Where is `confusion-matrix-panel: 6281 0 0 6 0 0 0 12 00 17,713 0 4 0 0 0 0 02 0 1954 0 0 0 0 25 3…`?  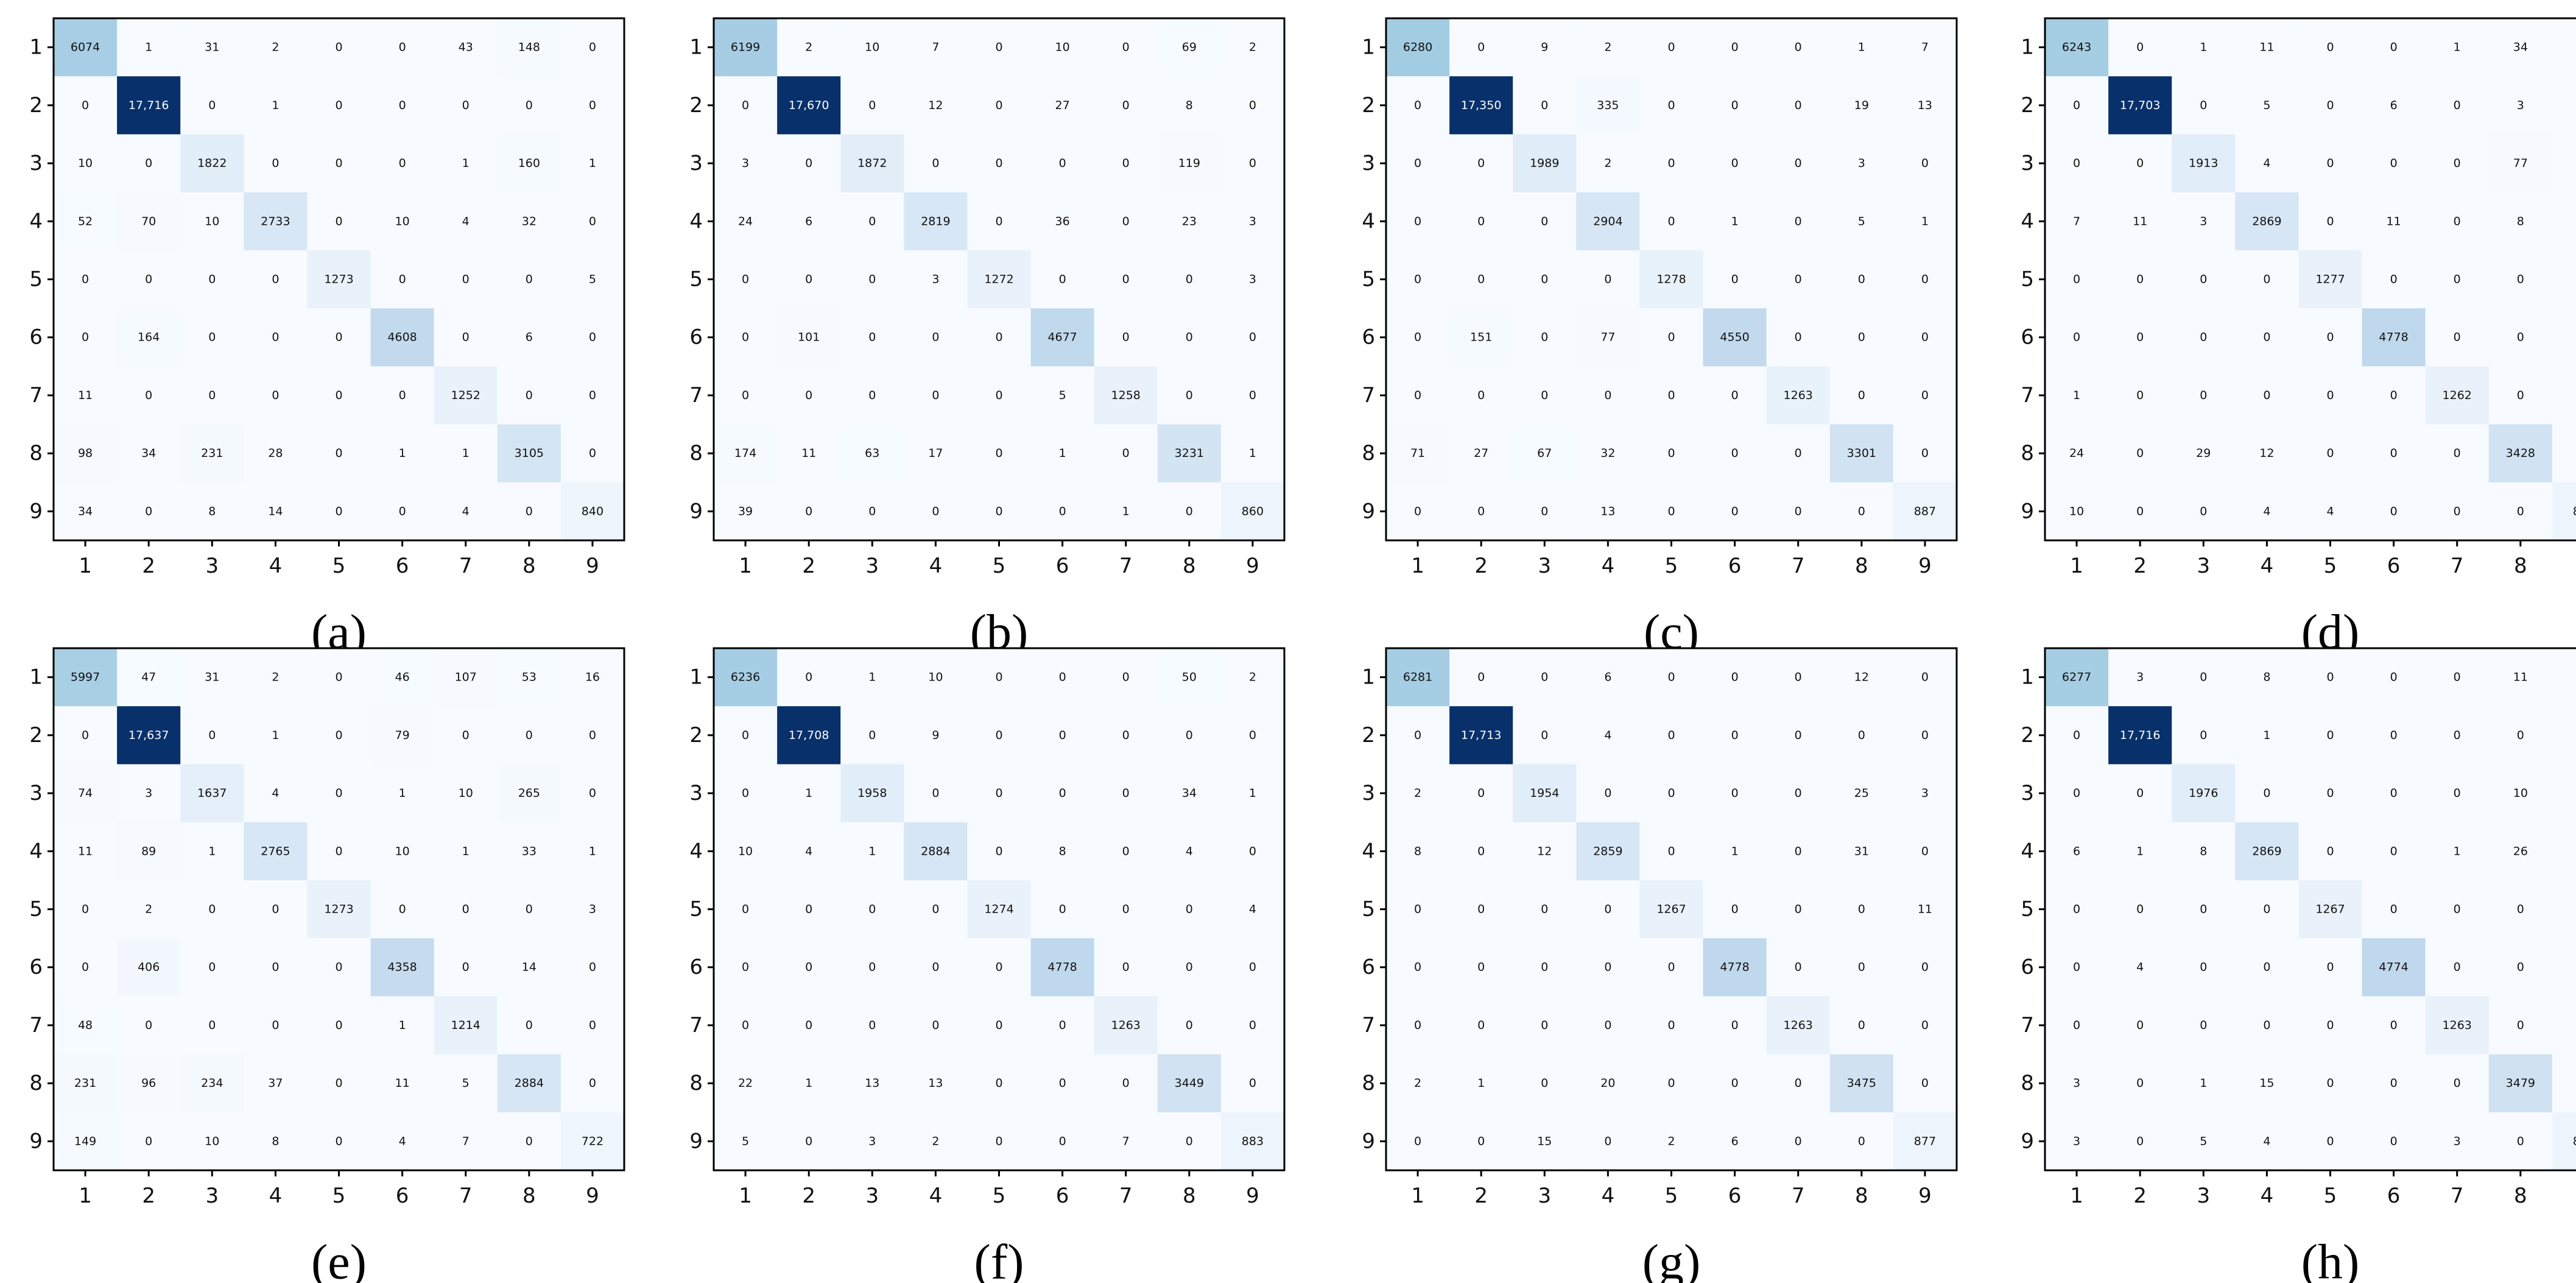
confusion-matrix-panel: 6281 0 0 6 0 0 0 12 00 17,713 0 4 0 0 0 0 02 0 1954 0 0 0 0 25 3… is located at coordinates (1660, 965).